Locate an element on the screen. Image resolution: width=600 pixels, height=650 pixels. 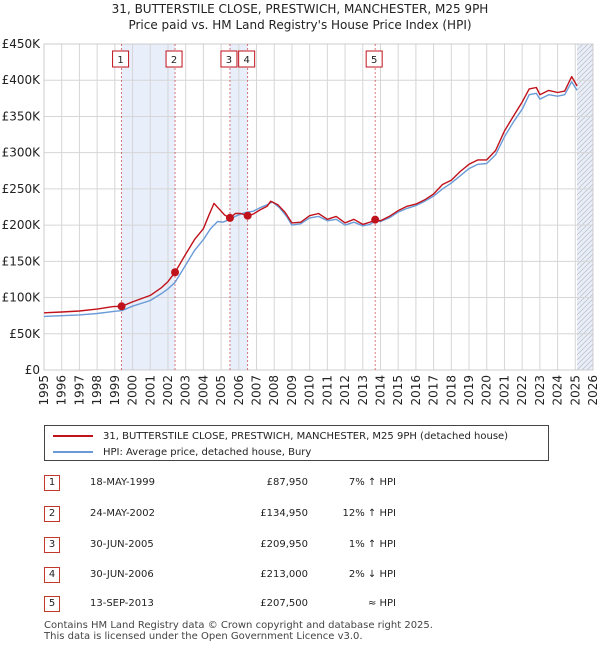
table-row: 5 13-SEP-2013 £207,500 ≈ HPI is located at coordinates (304, 604).